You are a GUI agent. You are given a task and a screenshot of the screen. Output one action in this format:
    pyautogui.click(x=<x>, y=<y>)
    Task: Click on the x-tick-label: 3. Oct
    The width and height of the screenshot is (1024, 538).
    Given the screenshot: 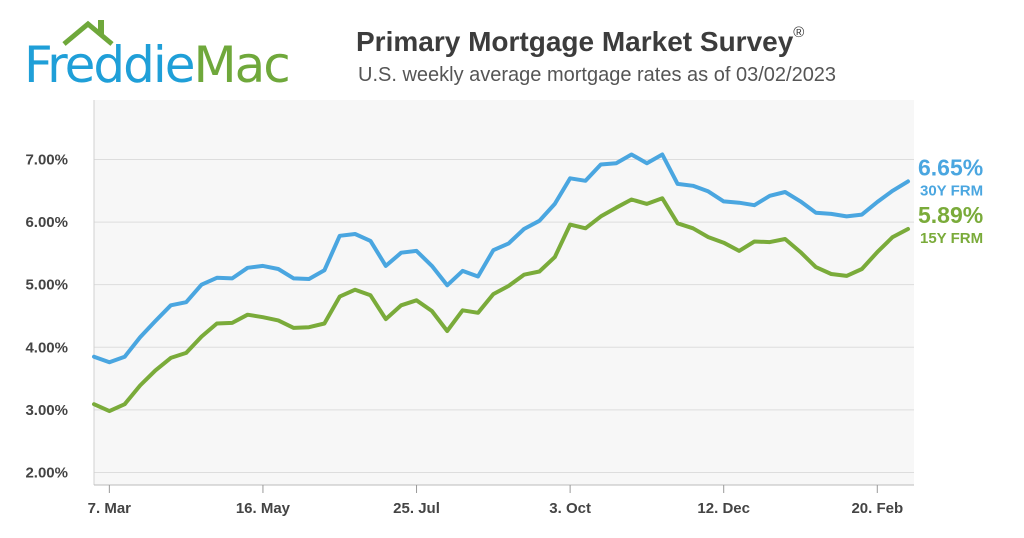 What is the action you would take?
    pyautogui.click(x=570, y=508)
    